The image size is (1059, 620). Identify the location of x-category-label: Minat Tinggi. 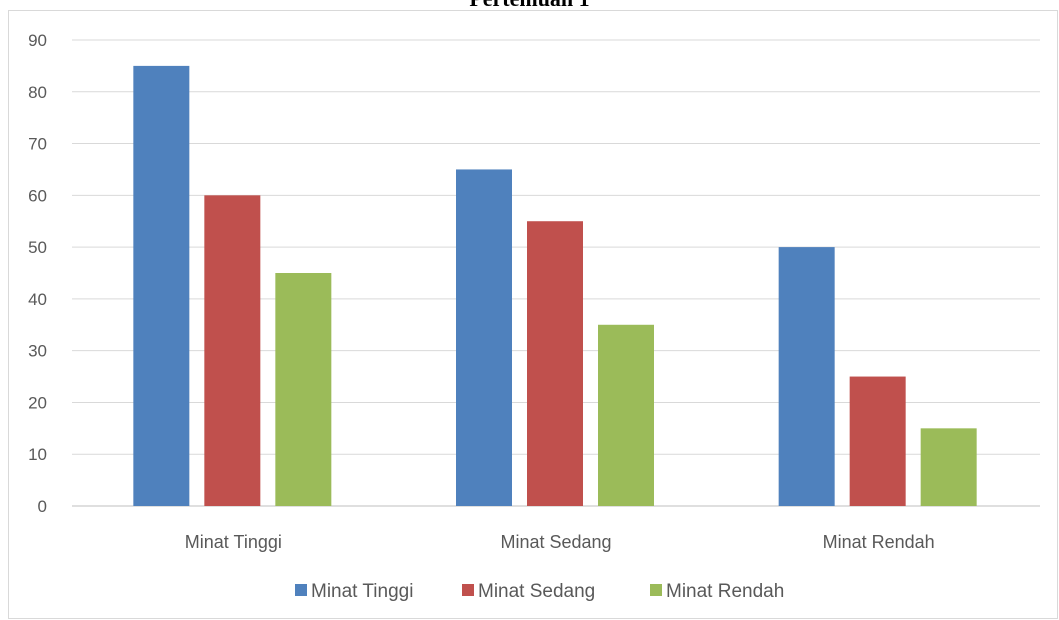
(233, 542).